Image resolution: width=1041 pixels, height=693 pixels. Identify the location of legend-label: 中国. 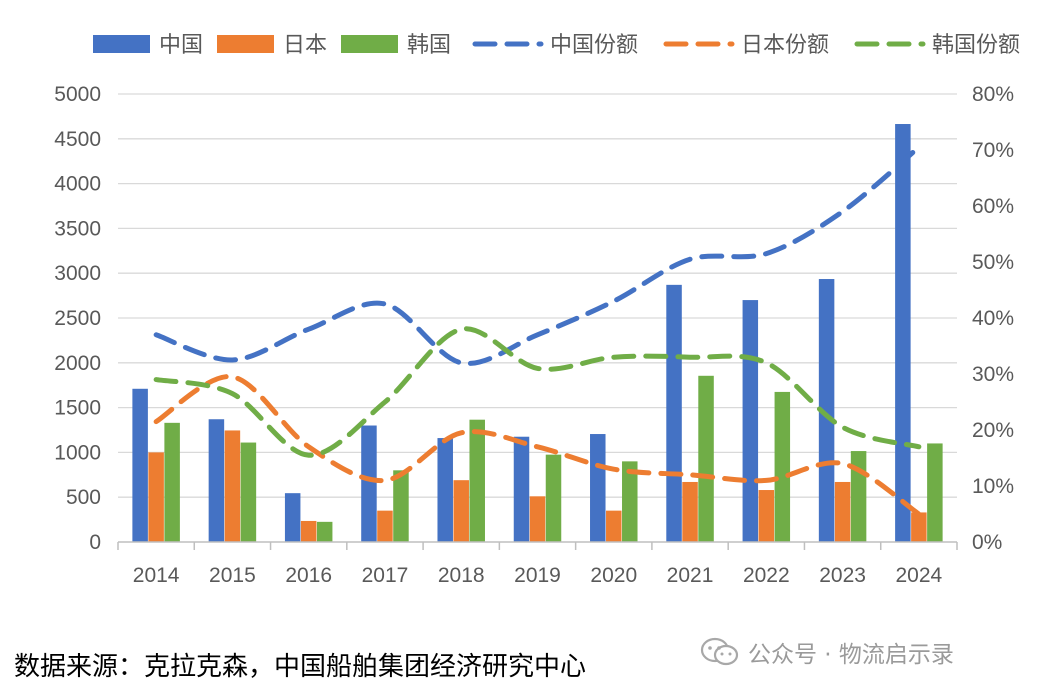
(181, 45).